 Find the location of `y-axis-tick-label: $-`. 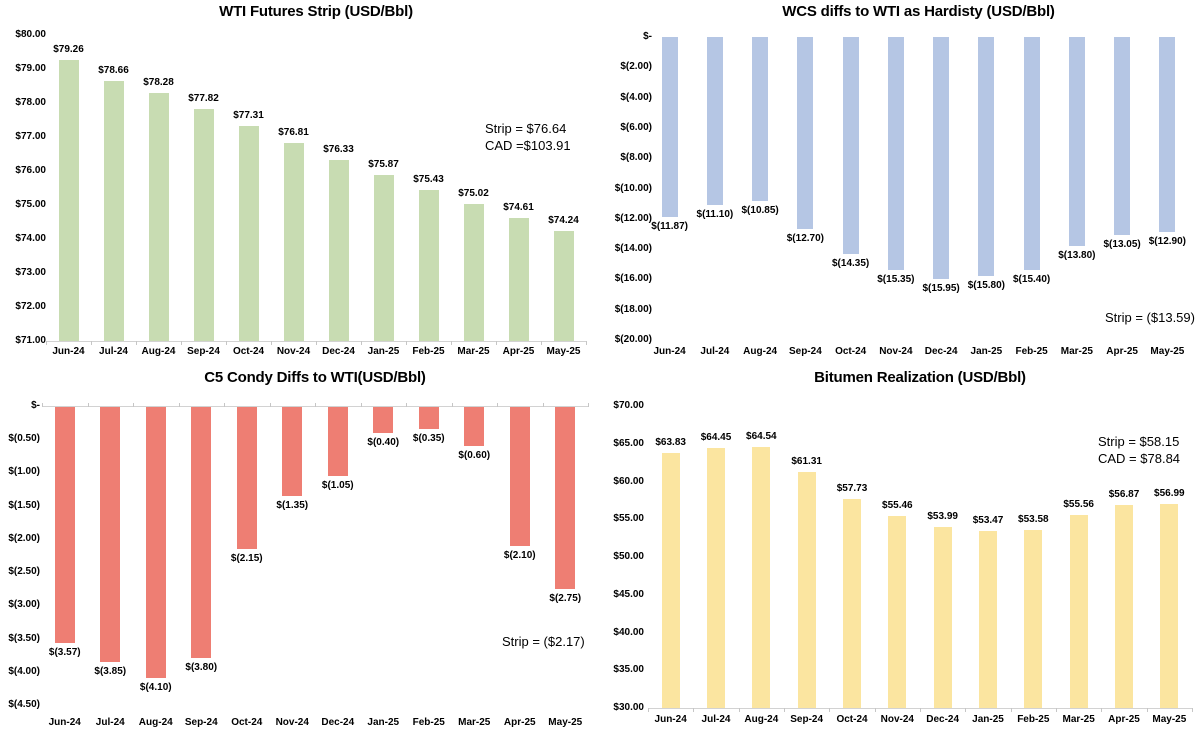

y-axis-tick-label: $- is located at coordinates (35, 405).